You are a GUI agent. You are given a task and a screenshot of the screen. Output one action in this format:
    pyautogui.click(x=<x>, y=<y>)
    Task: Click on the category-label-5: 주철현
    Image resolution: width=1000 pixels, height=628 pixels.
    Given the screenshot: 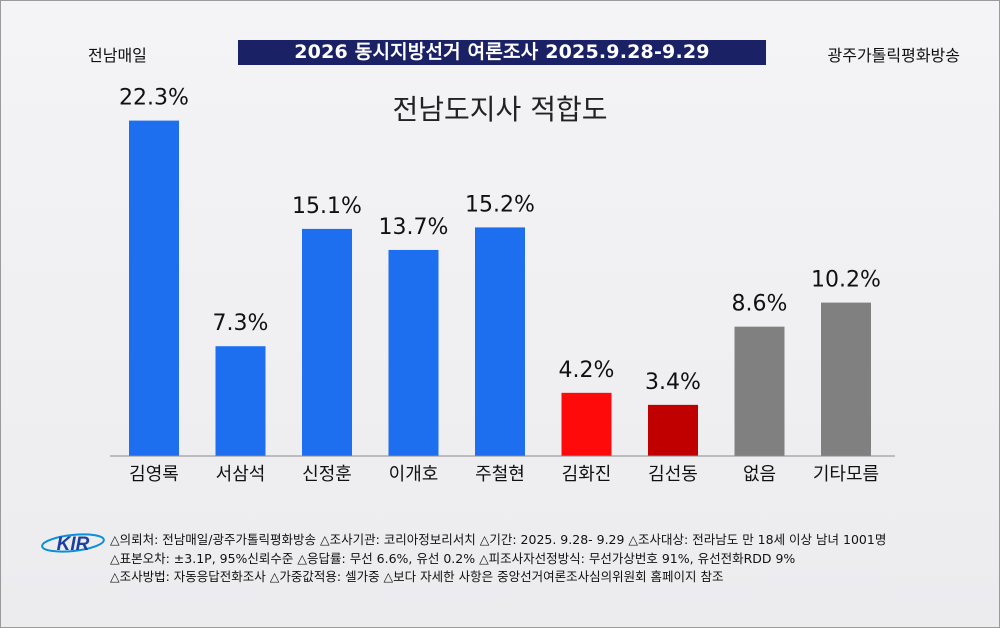 What is the action you would take?
    pyautogui.click(x=500, y=474)
    